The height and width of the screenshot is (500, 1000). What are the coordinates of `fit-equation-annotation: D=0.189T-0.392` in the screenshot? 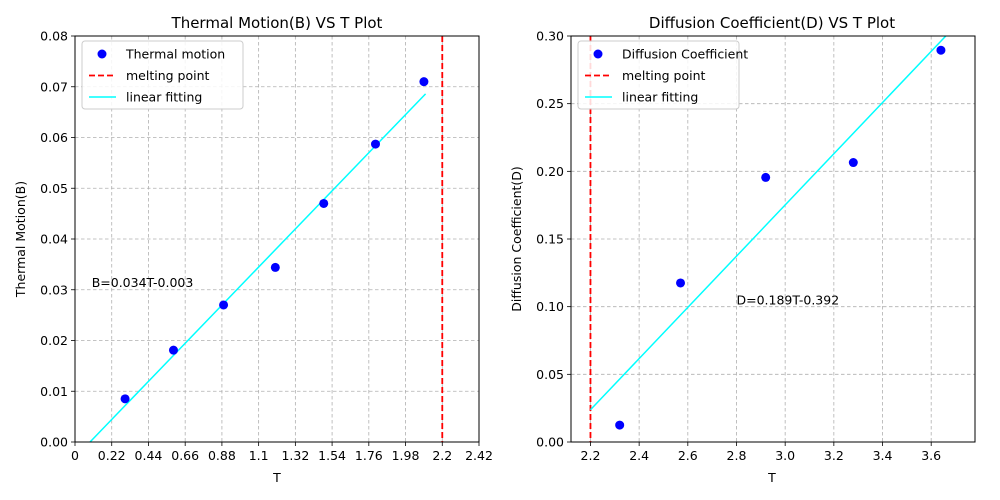 It's located at (787, 300).